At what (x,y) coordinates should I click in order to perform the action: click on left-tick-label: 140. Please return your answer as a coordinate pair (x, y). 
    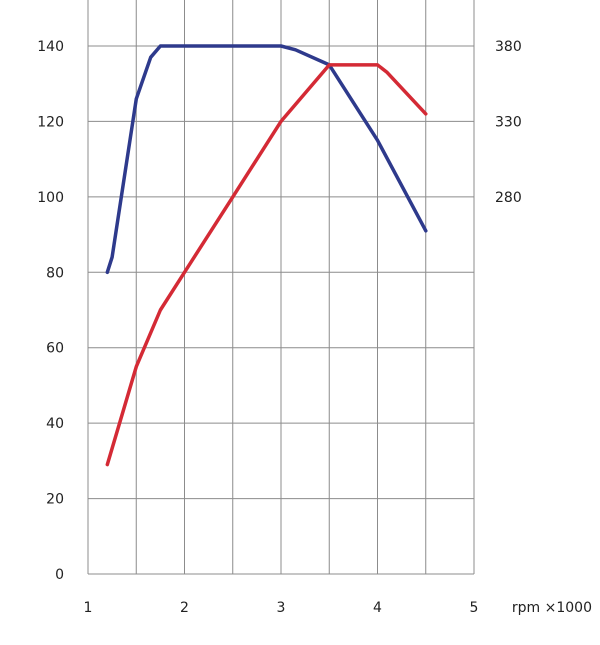
    Looking at the image, I should click on (50, 47).